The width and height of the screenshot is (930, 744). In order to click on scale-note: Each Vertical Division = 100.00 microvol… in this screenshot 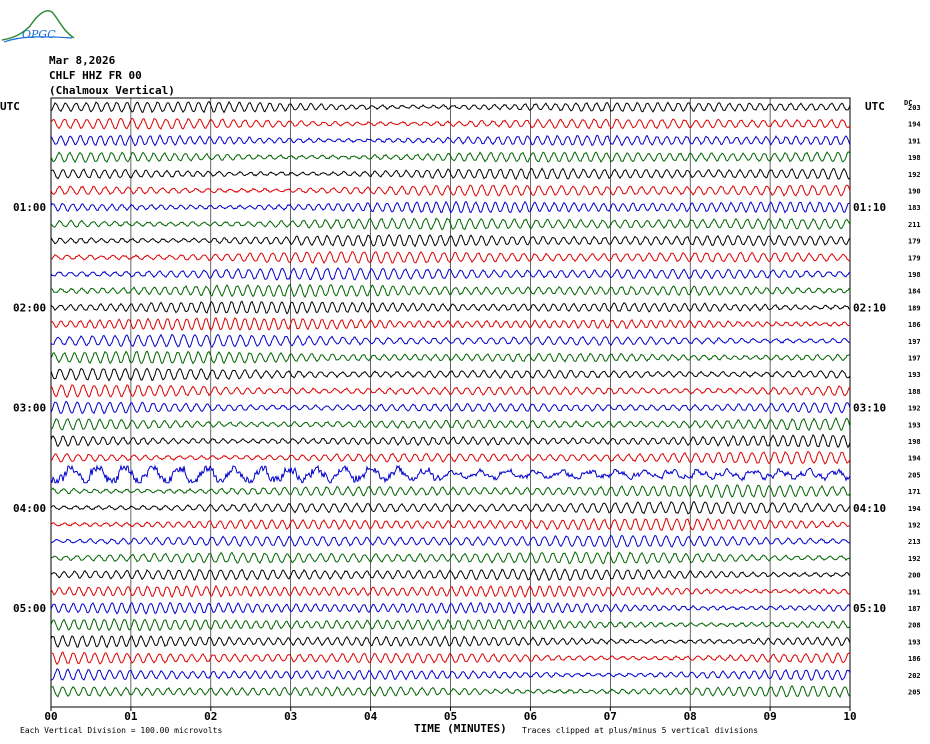, I will do `click(121, 730)`.